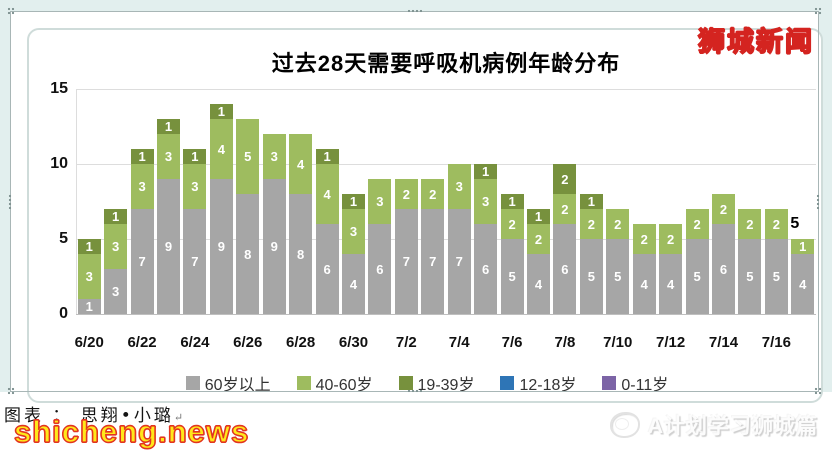 Image resolution: width=832 pixels, height=454 pixels. I want to click on bar-segment-value: 6, so click(723, 269).